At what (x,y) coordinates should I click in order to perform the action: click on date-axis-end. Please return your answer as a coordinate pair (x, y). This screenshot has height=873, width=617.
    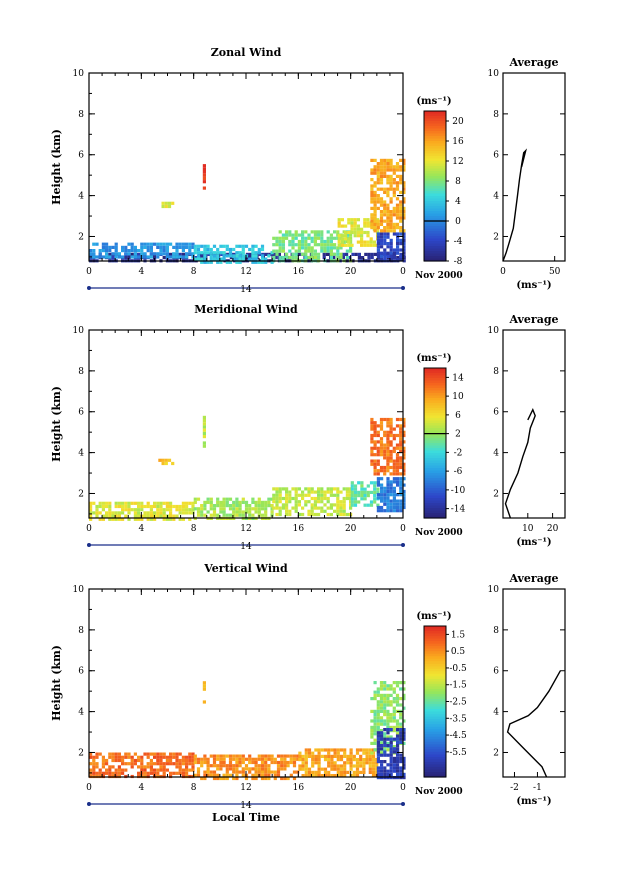
    Looking at the image, I should click on (403, 804).